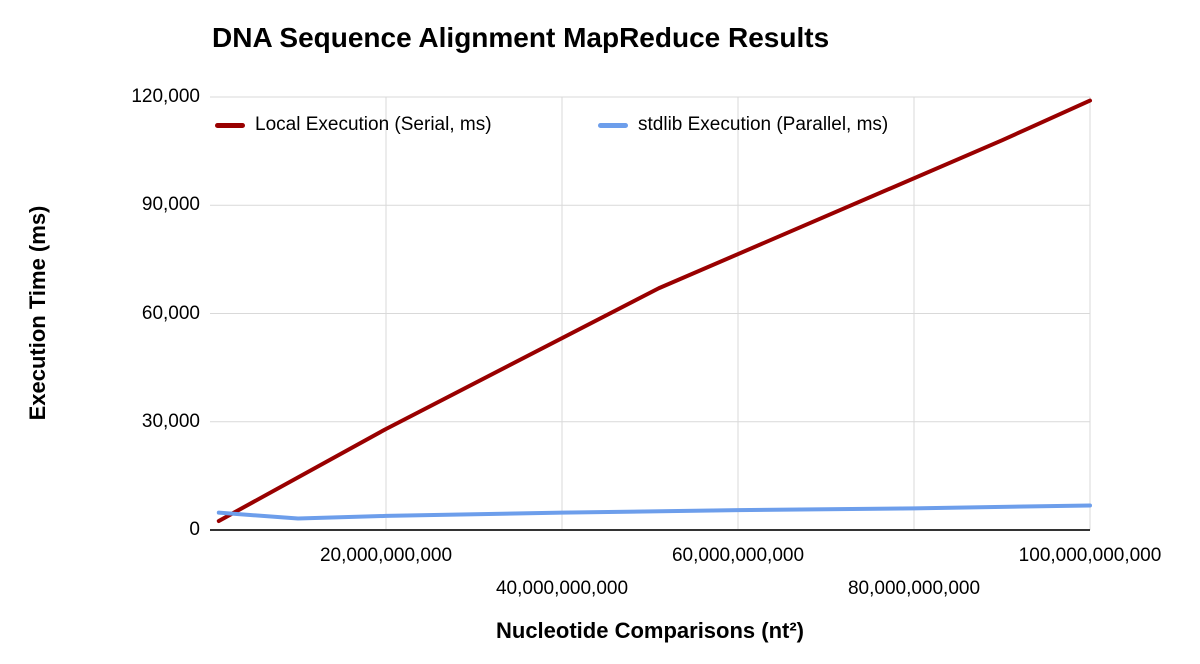 This screenshot has height=664, width=1200. I want to click on x-tick-label: 20,000,000,000, so click(386, 555).